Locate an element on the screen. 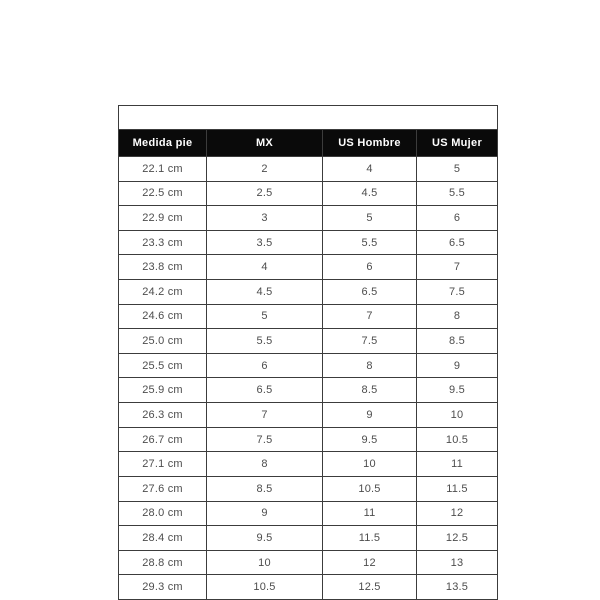 Image resolution: width=600 pixels, height=600 pixels. table-cell: 3 is located at coordinates (264, 218).